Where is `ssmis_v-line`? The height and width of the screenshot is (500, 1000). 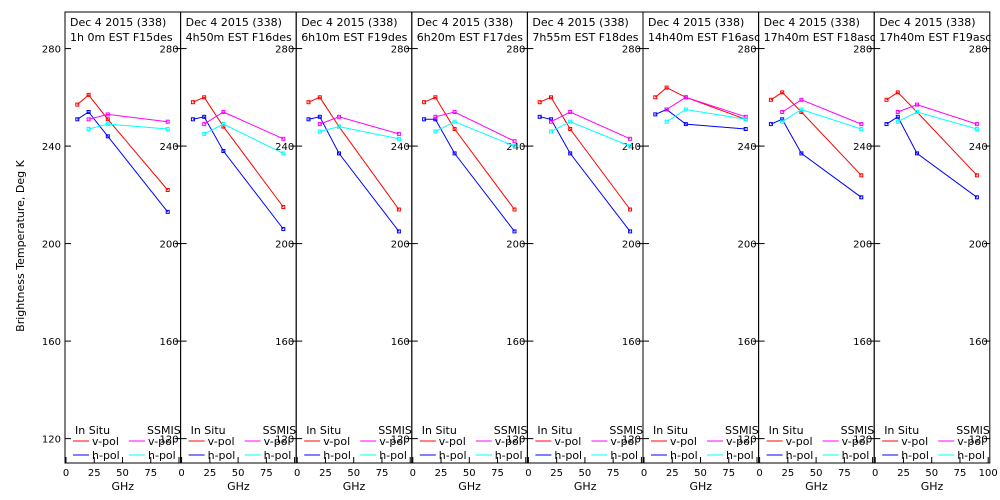 ssmis_v-line is located at coordinates (359, 125).